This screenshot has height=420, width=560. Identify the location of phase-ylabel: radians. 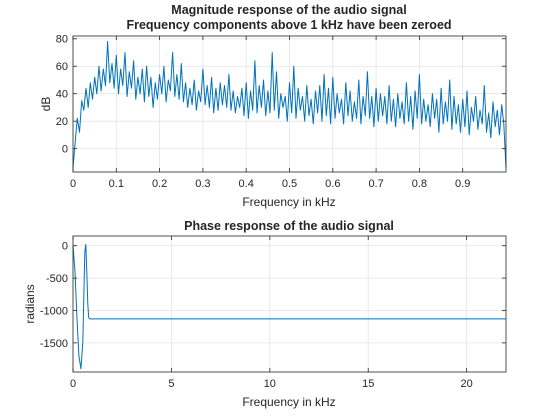
(30, 303).